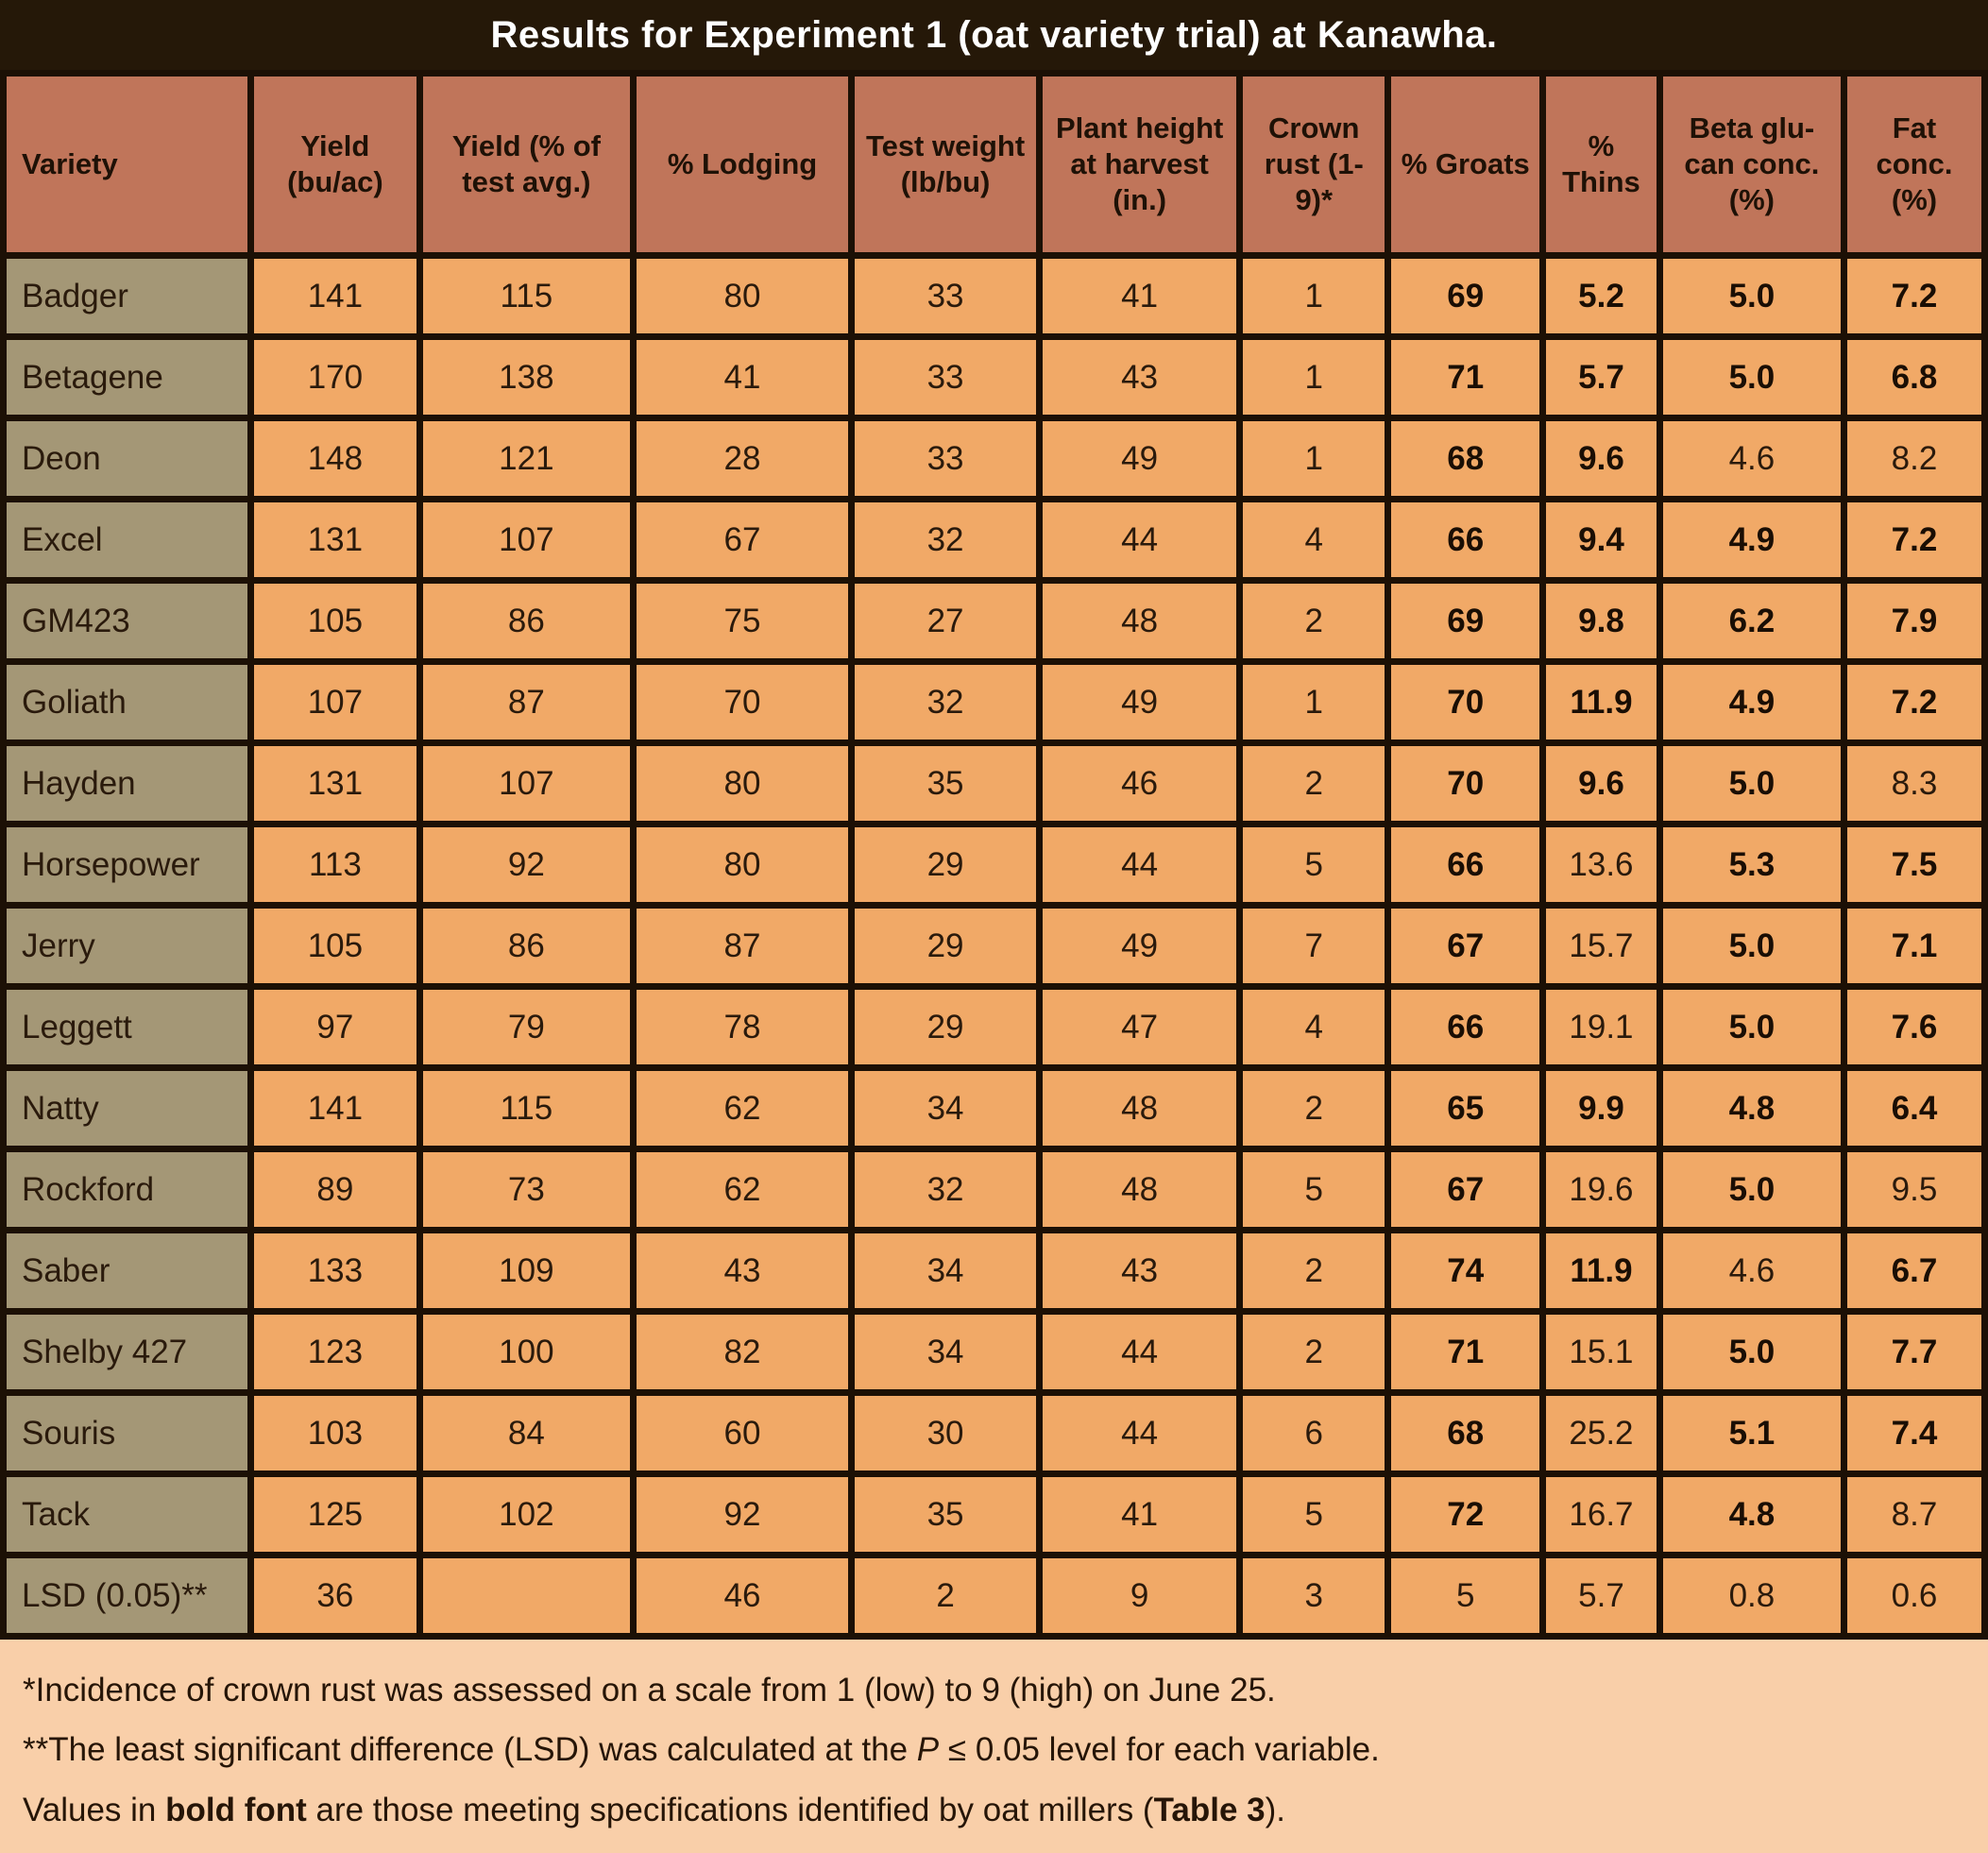 This screenshot has width=1988, height=1853. What do you see at coordinates (1140, 1514) in the screenshot?
I see `value-cell: 41` at bounding box center [1140, 1514].